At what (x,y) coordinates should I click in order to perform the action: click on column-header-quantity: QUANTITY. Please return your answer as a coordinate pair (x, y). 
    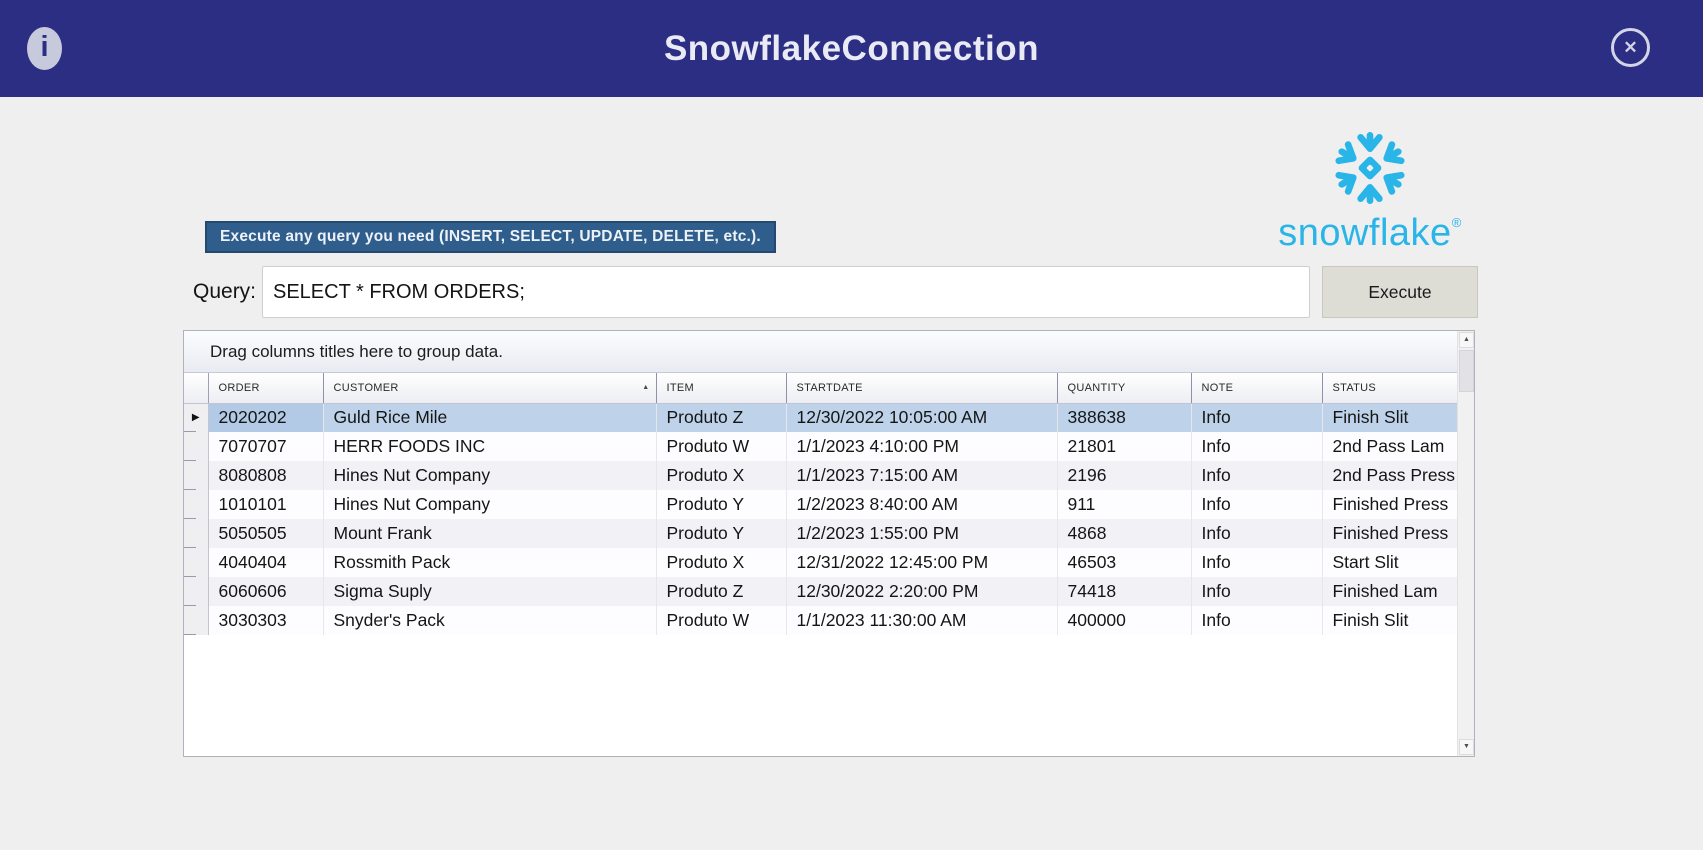
    Looking at the image, I should click on (1124, 388).